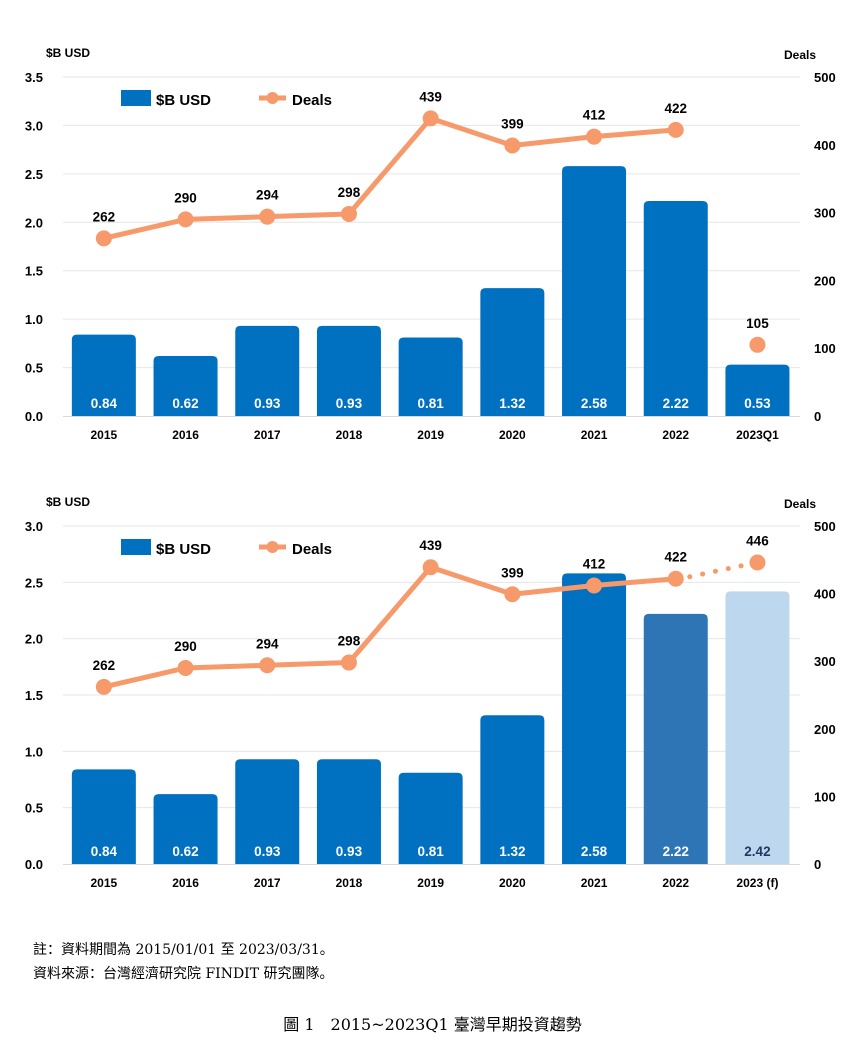  I want to click on y-right-tick: 400, so click(825, 145).